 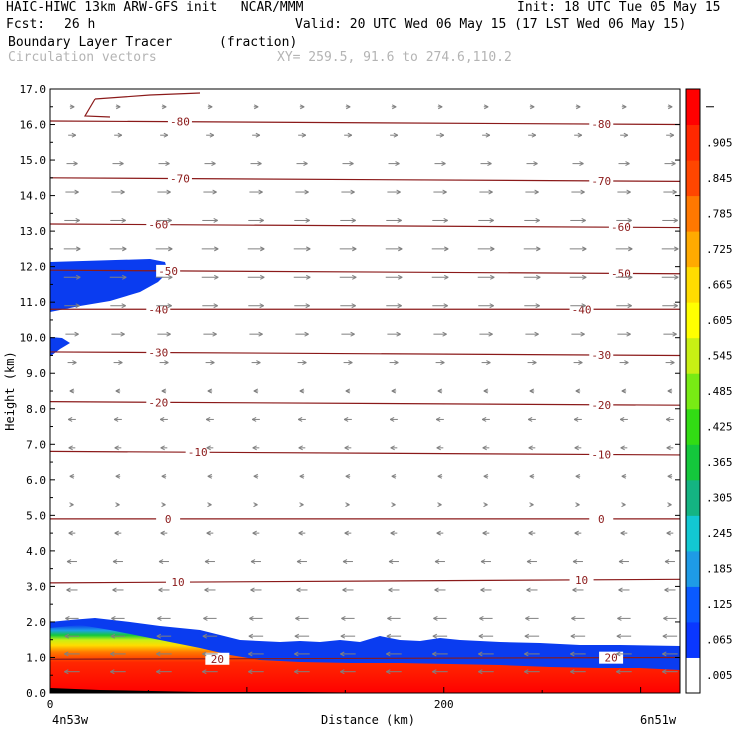 What do you see at coordinates (168, 519) in the screenshot?
I see `contour-label: 0` at bounding box center [168, 519].